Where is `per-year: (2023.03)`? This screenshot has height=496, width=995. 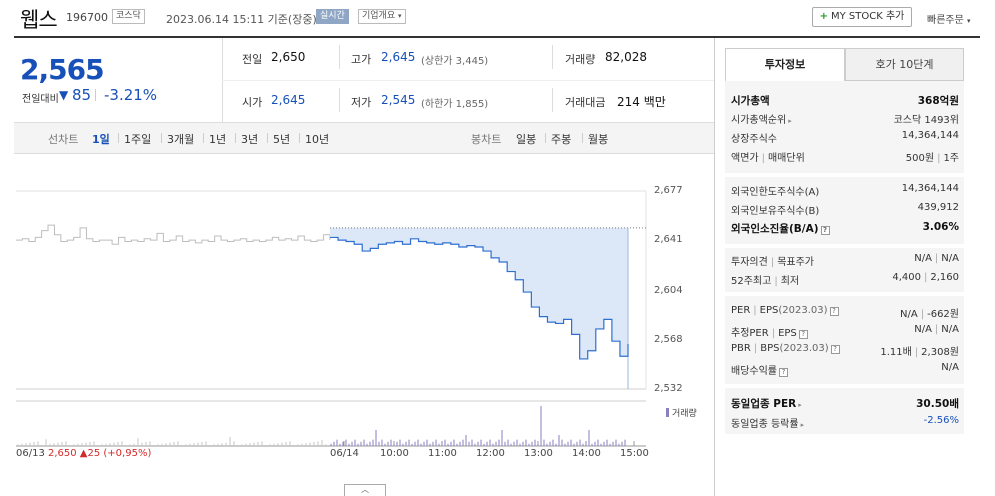 per-year: (2023.03) is located at coordinates (803, 310).